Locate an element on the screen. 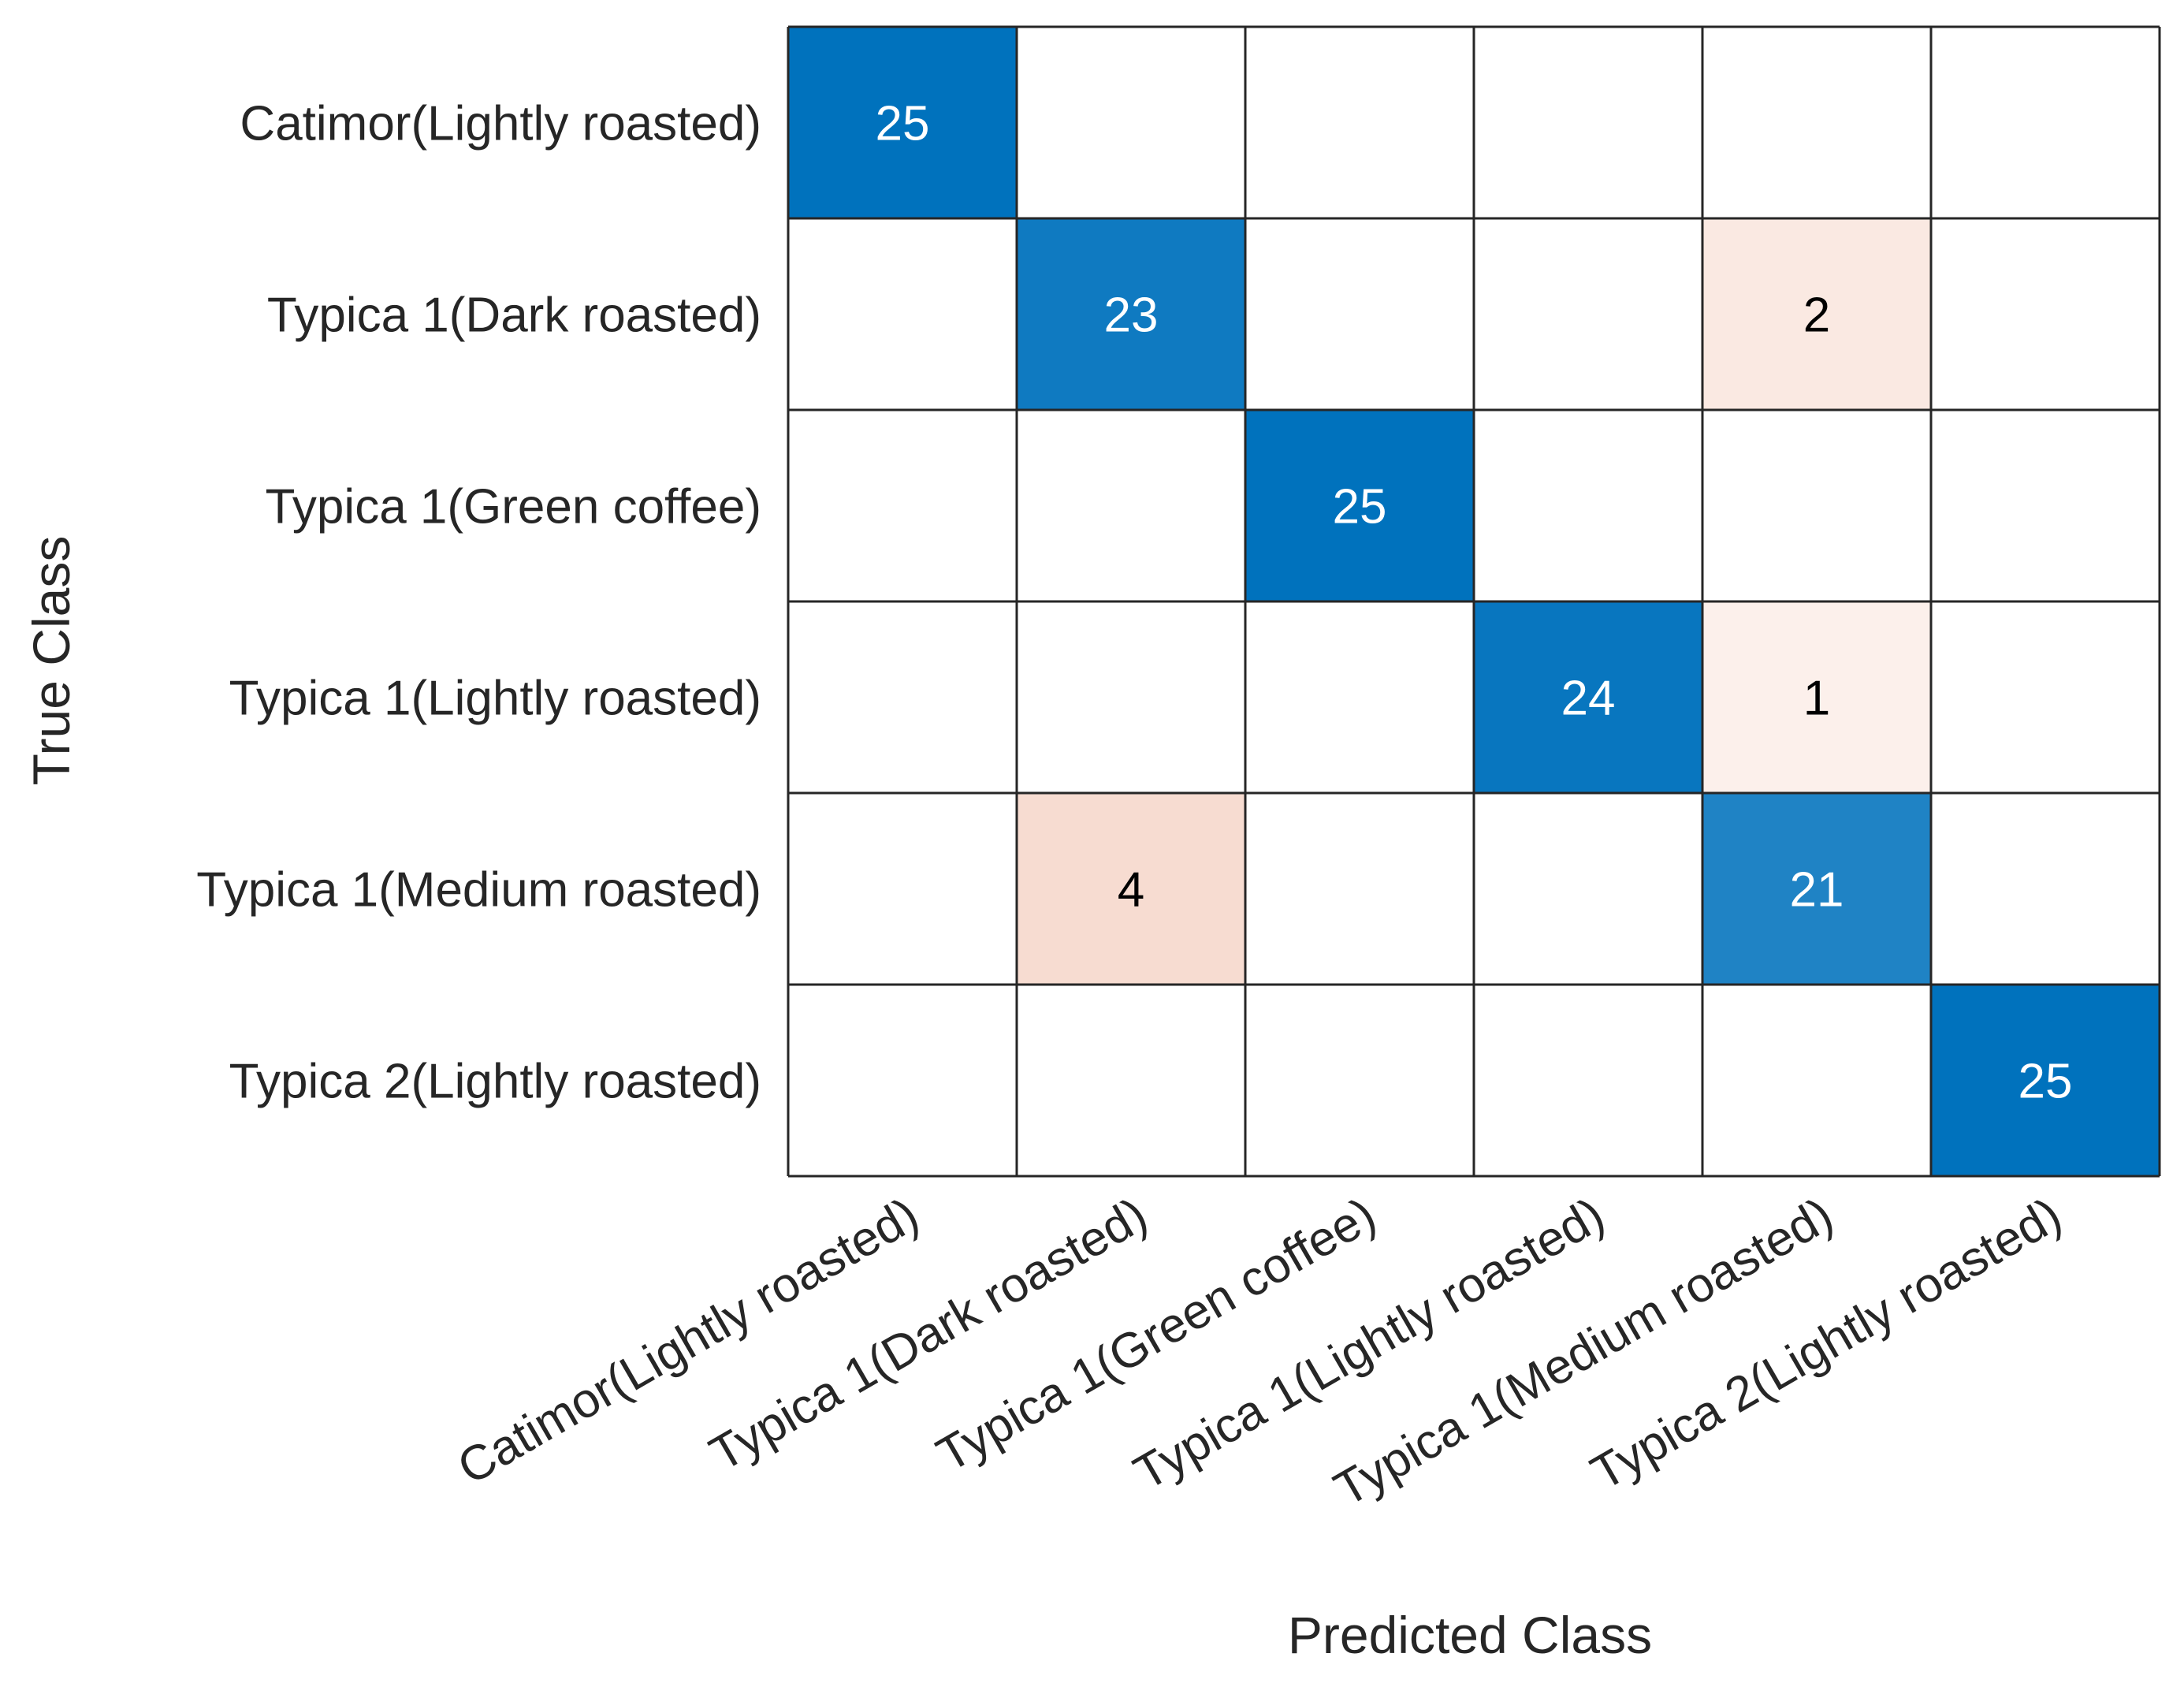  cell-value-r4-c1: 4 is located at coordinates (1131, 890).